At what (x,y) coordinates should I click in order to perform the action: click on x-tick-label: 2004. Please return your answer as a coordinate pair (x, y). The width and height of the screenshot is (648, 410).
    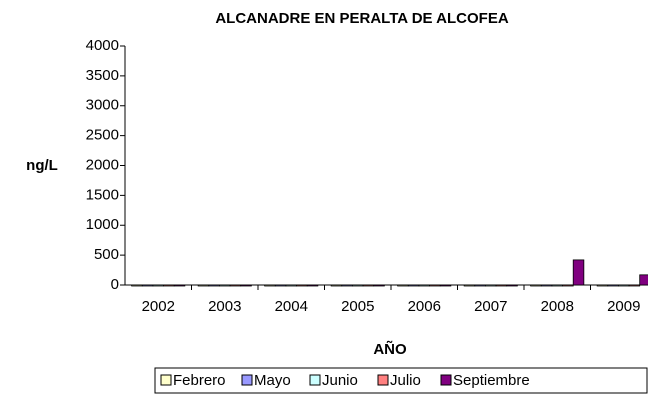
    Looking at the image, I should click on (291, 306).